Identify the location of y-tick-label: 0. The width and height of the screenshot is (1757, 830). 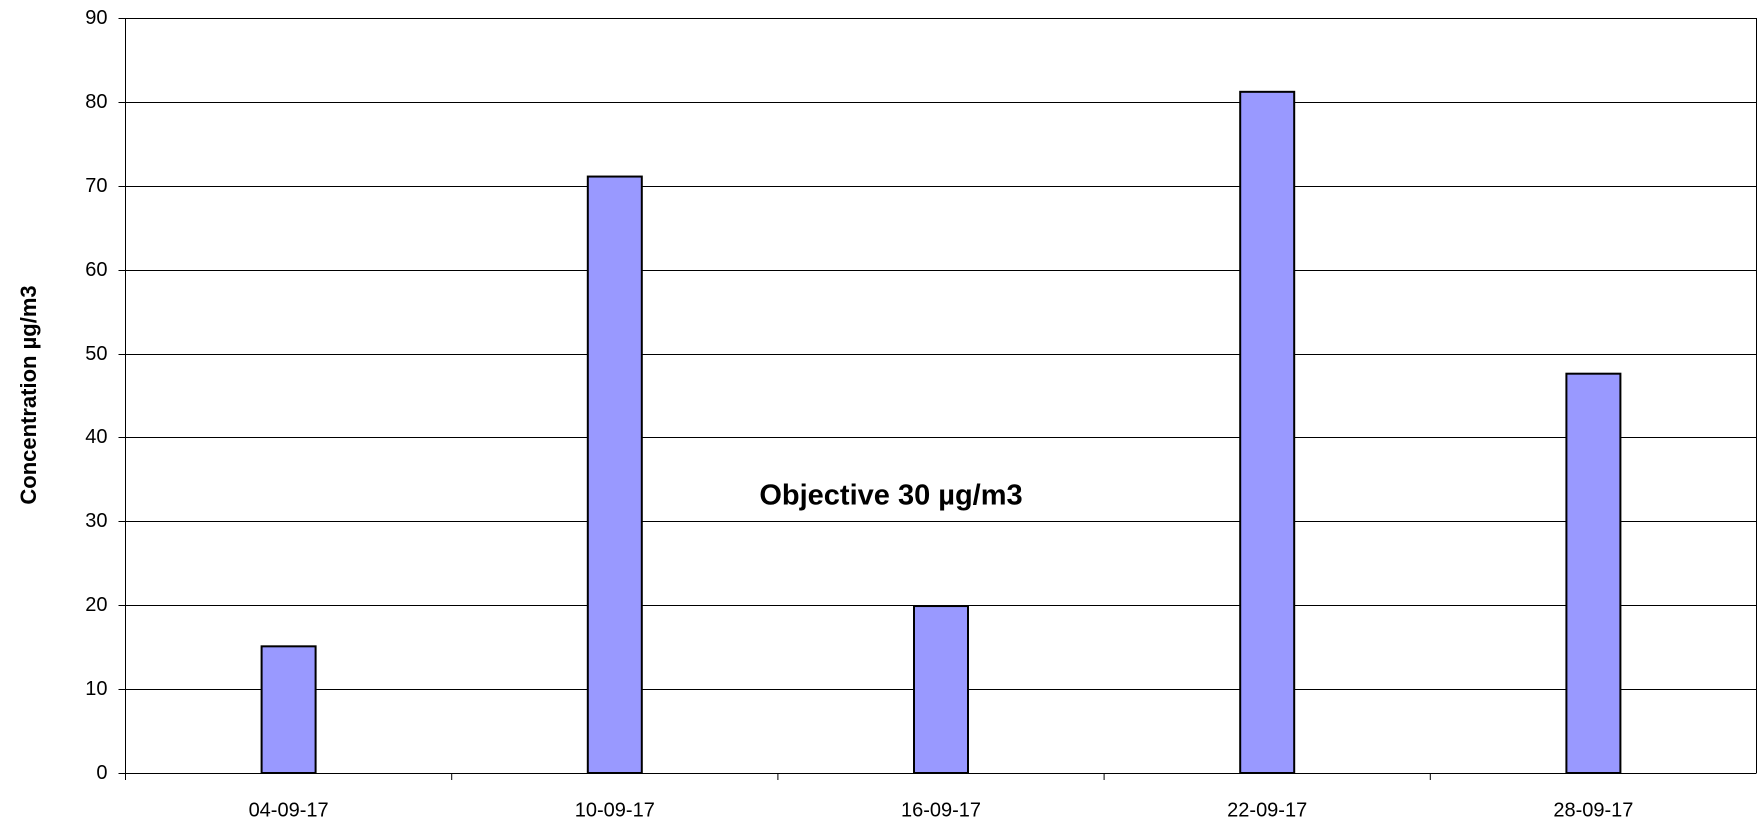
(101, 773).